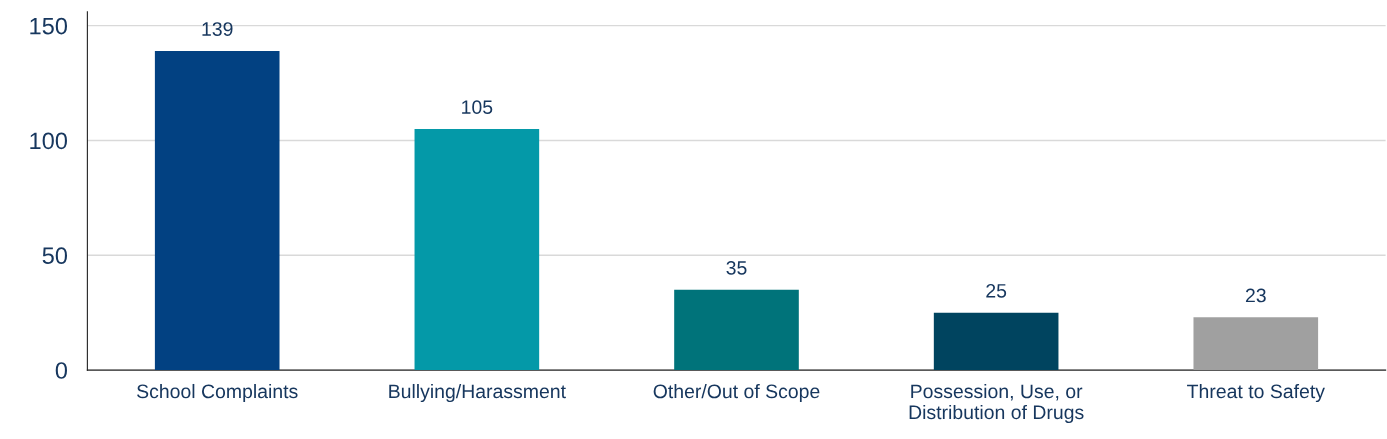  Describe the element at coordinates (49, 26) in the screenshot. I see `y-tick-label: 150` at that location.